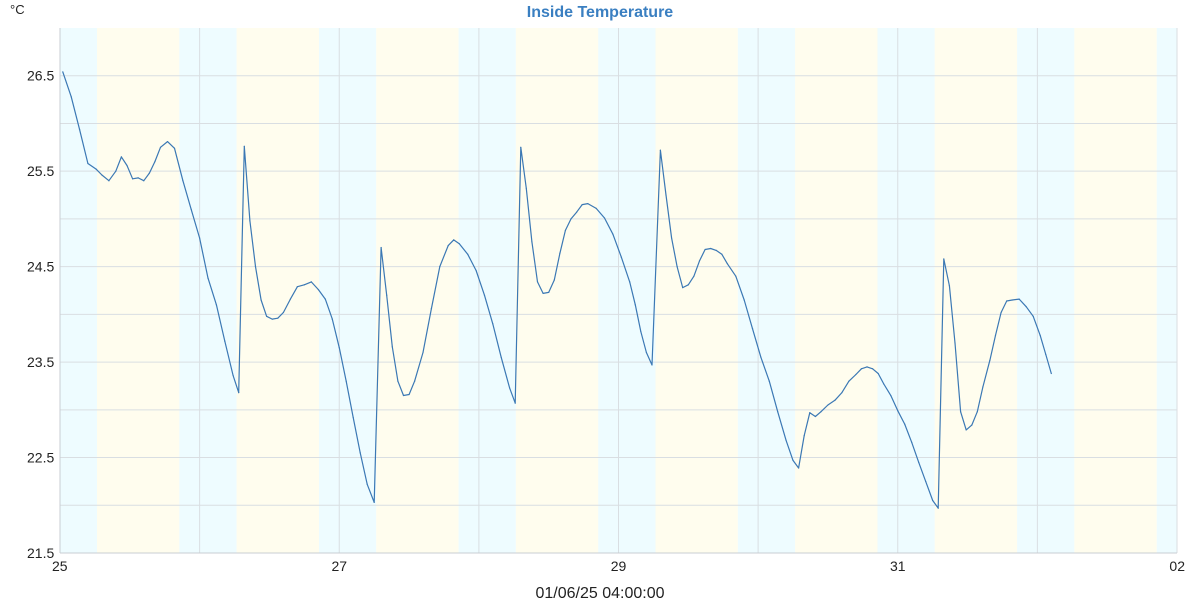  I want to click on timestamp-label: 01/06/25 04:00:00, so click(599, 592).